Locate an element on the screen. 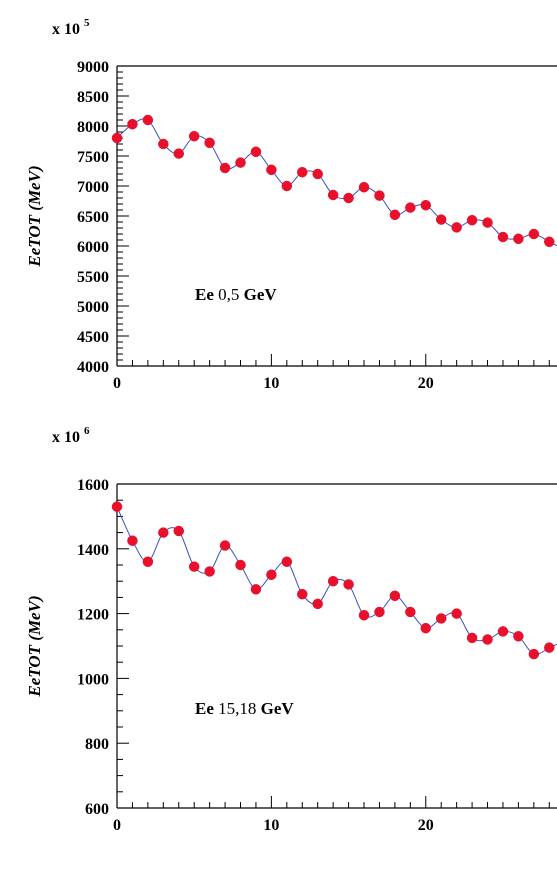 This screenshot has height=873, width=557. y-tick-label: 7500 is located at coordinates (93, 157).